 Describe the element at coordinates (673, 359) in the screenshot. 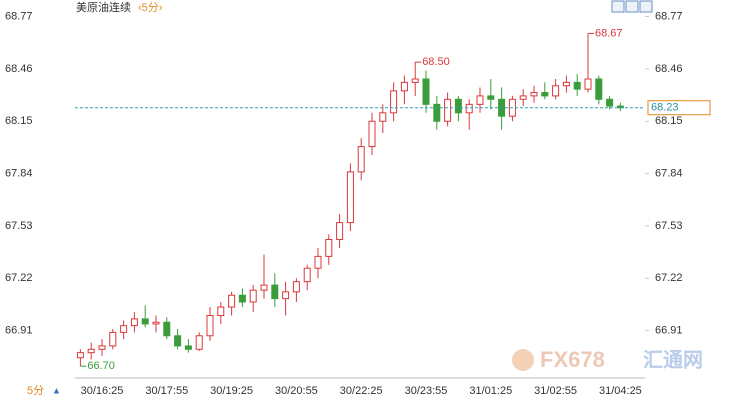

I see `watermark-name: 汇通网` at that location.